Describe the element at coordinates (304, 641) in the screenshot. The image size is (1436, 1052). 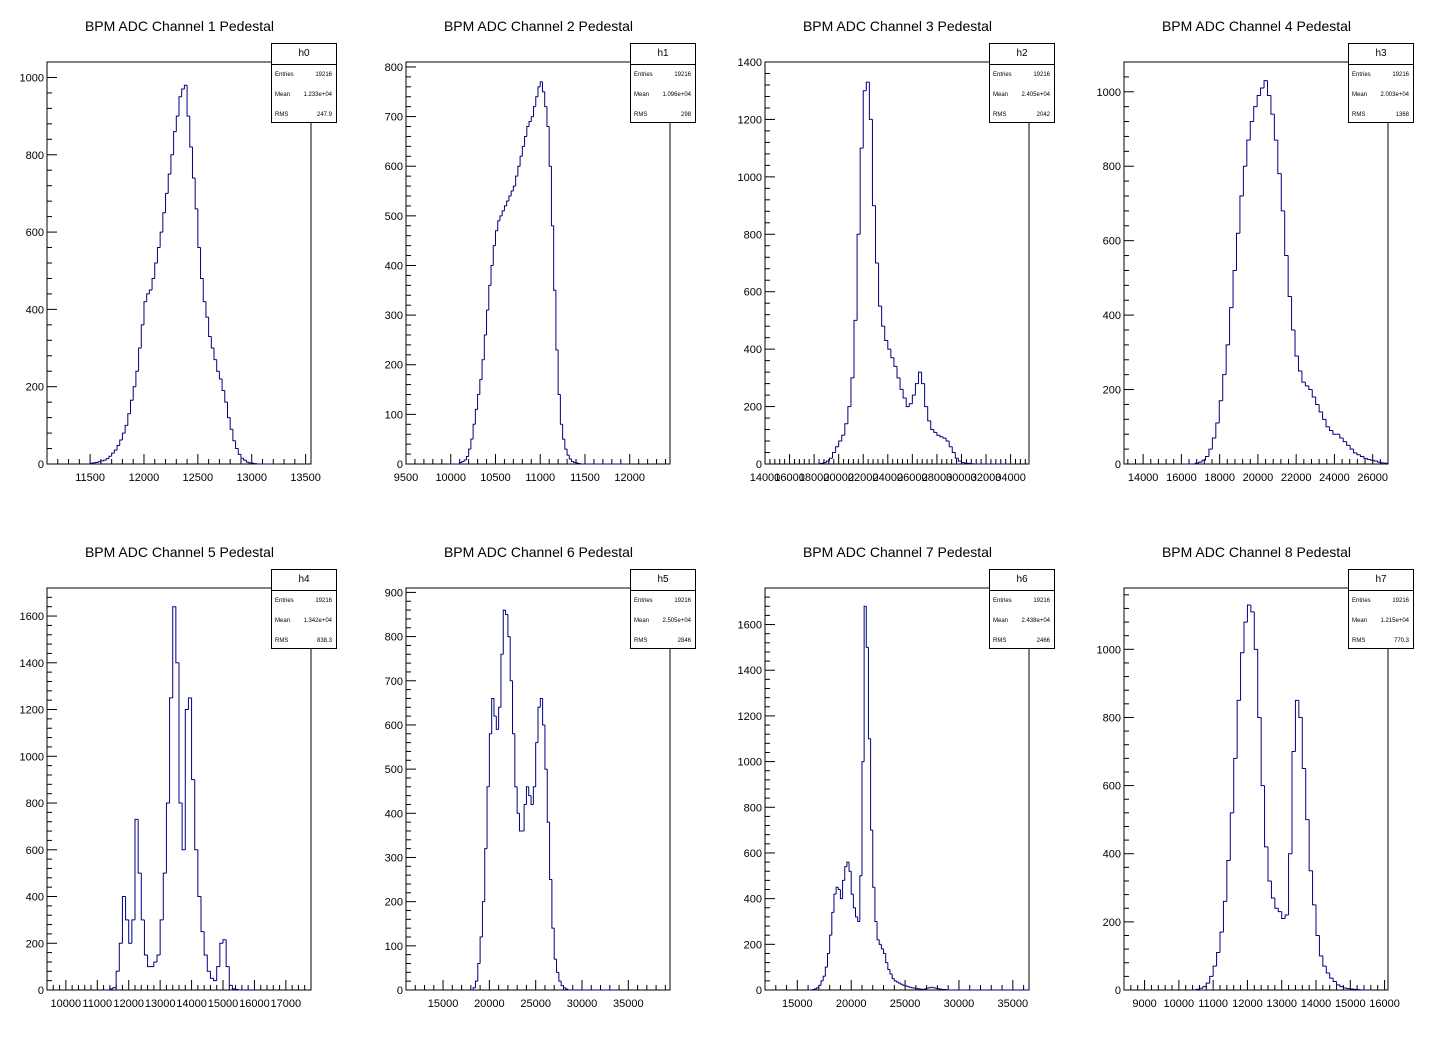
I see `stats-rms-row: RMS 838.3` at that location.